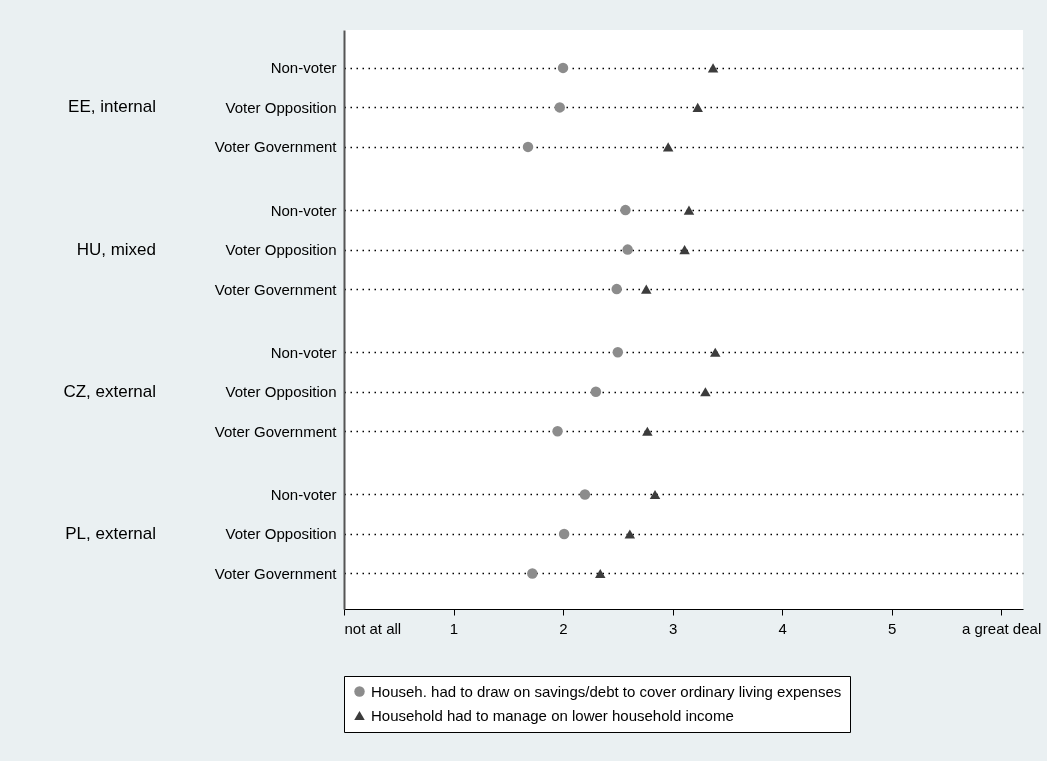 The image size is (1047, 761). What do you see at coordinates (892, 628) in the screenshot?
I see `x-tick-label: 5` at bounding box center [892, 628].